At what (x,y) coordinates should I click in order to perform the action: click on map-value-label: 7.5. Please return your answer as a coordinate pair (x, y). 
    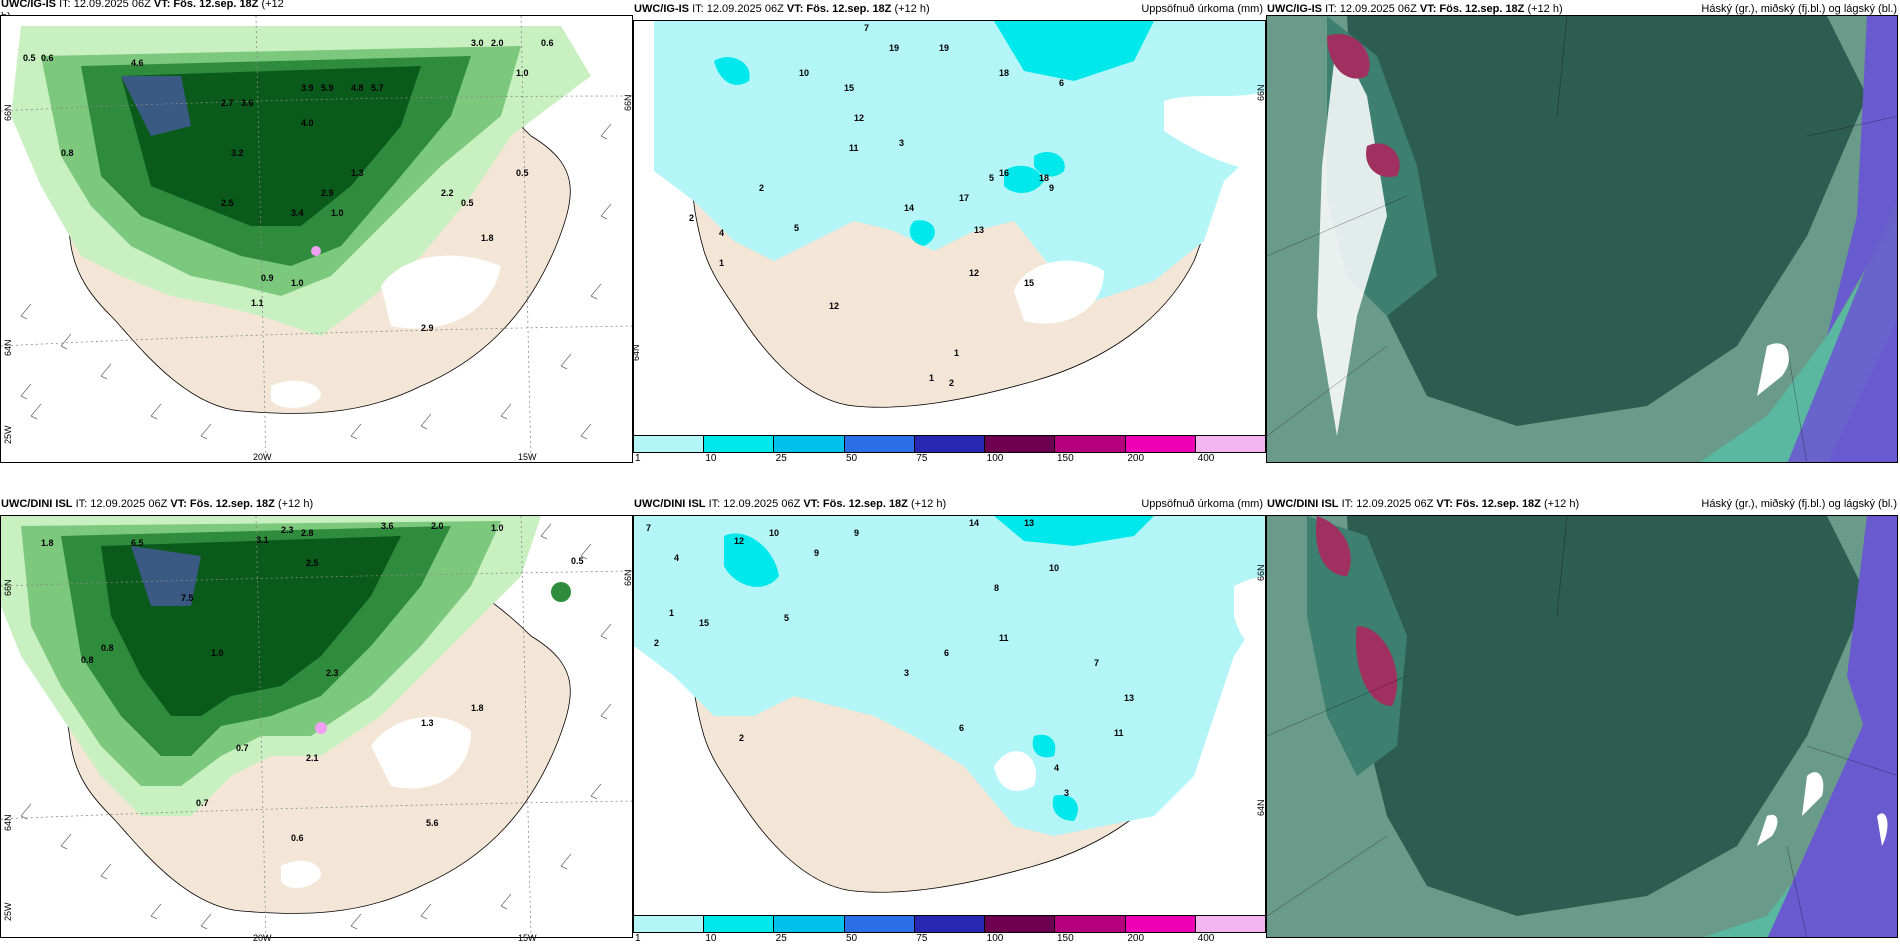
    Looking at the image, I should click on (187, 598).